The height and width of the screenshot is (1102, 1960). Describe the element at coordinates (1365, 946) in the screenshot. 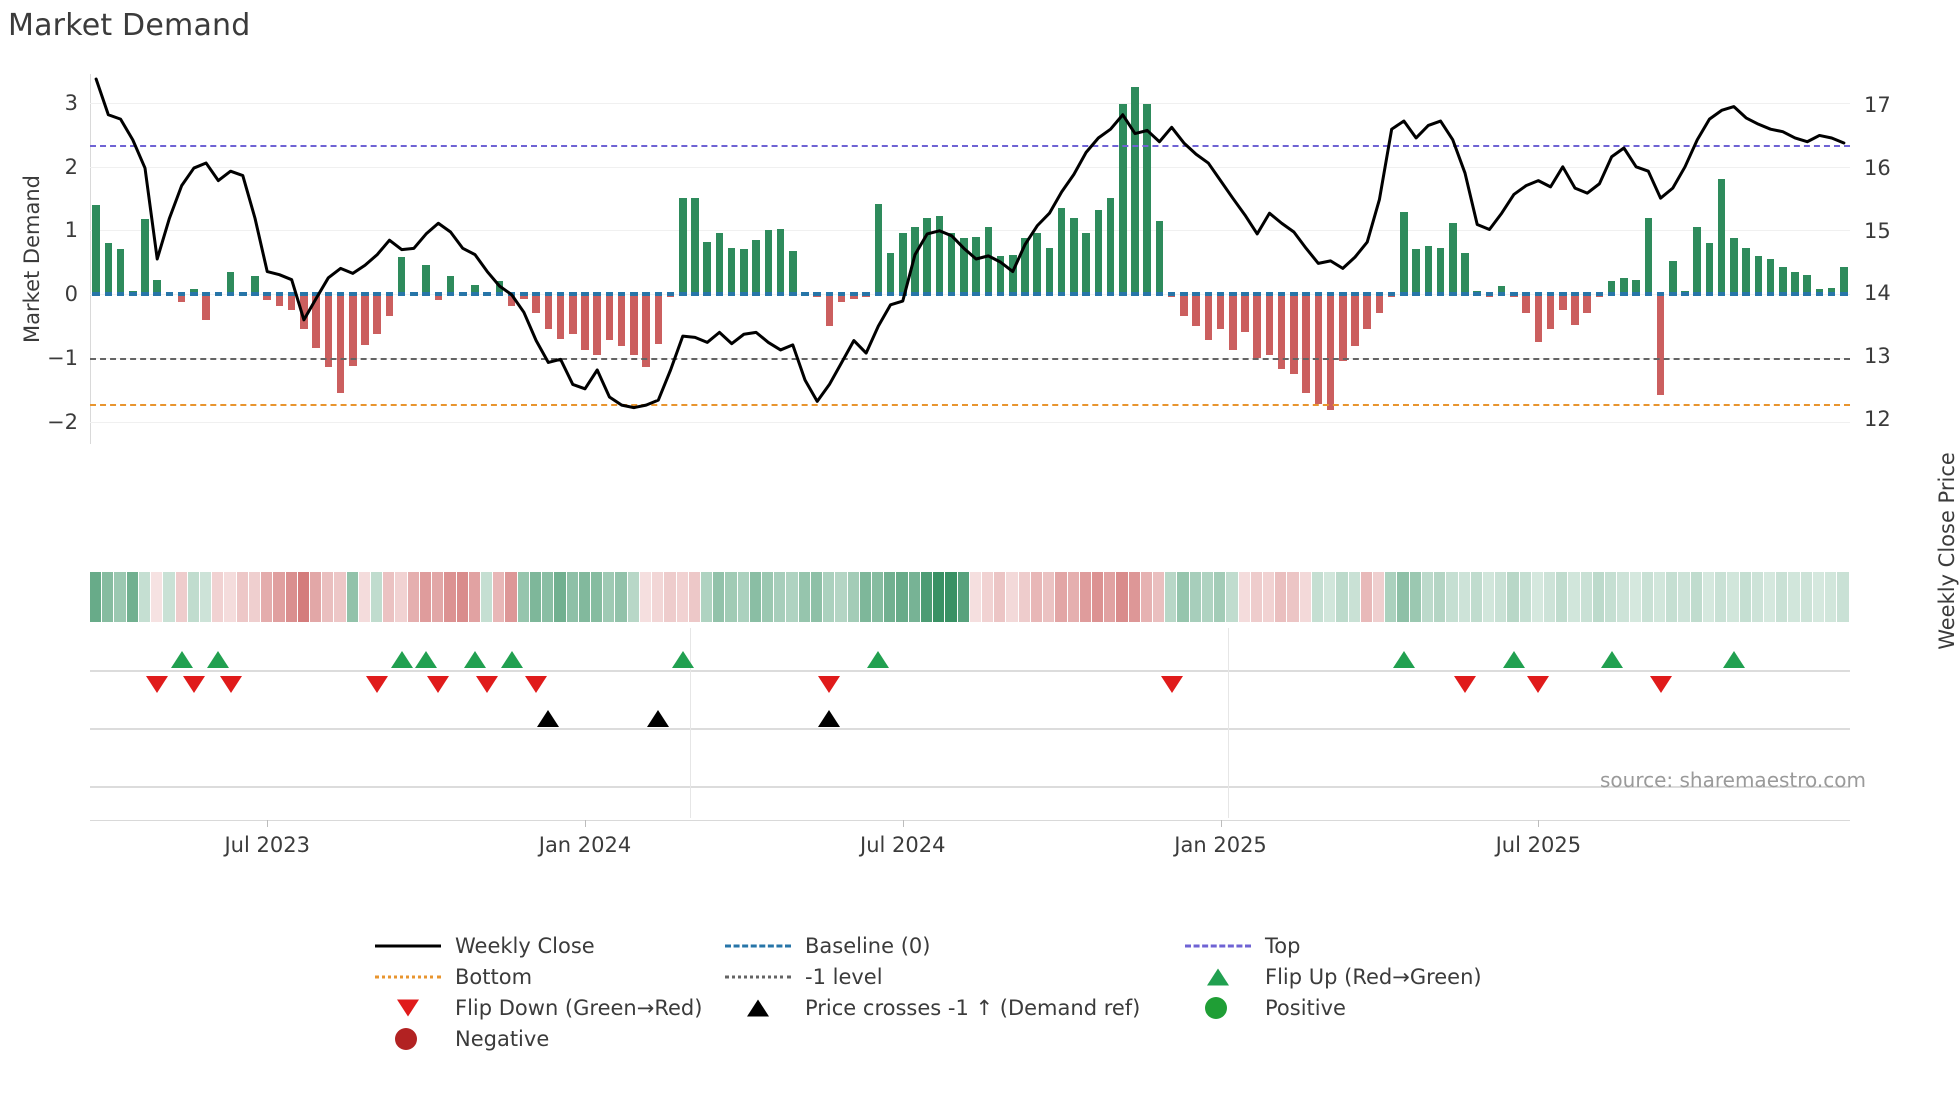

I see `legend-item: Top` at that location.